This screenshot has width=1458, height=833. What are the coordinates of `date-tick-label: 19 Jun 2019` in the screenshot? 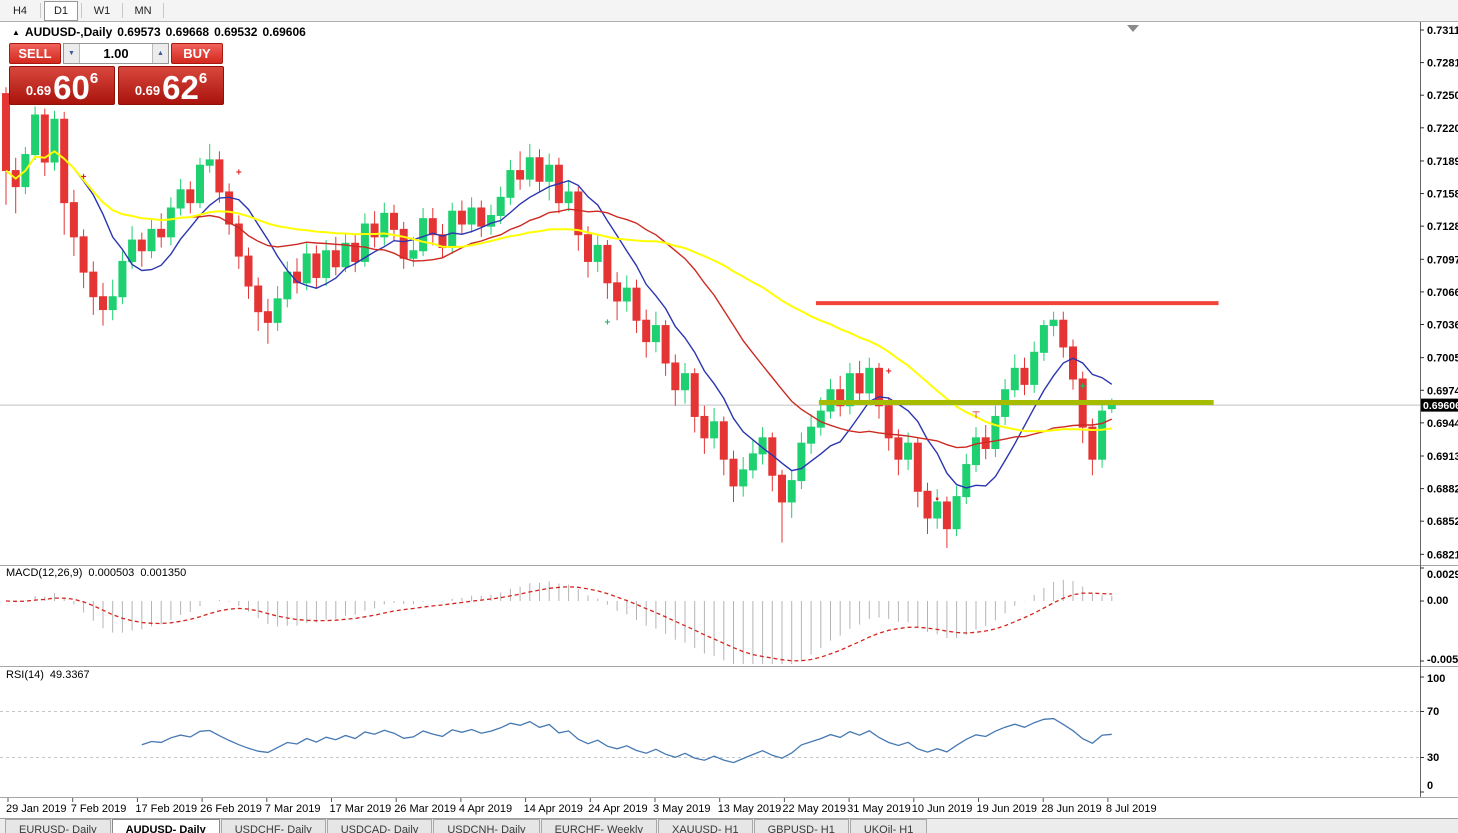 It's located at (1007, 809).